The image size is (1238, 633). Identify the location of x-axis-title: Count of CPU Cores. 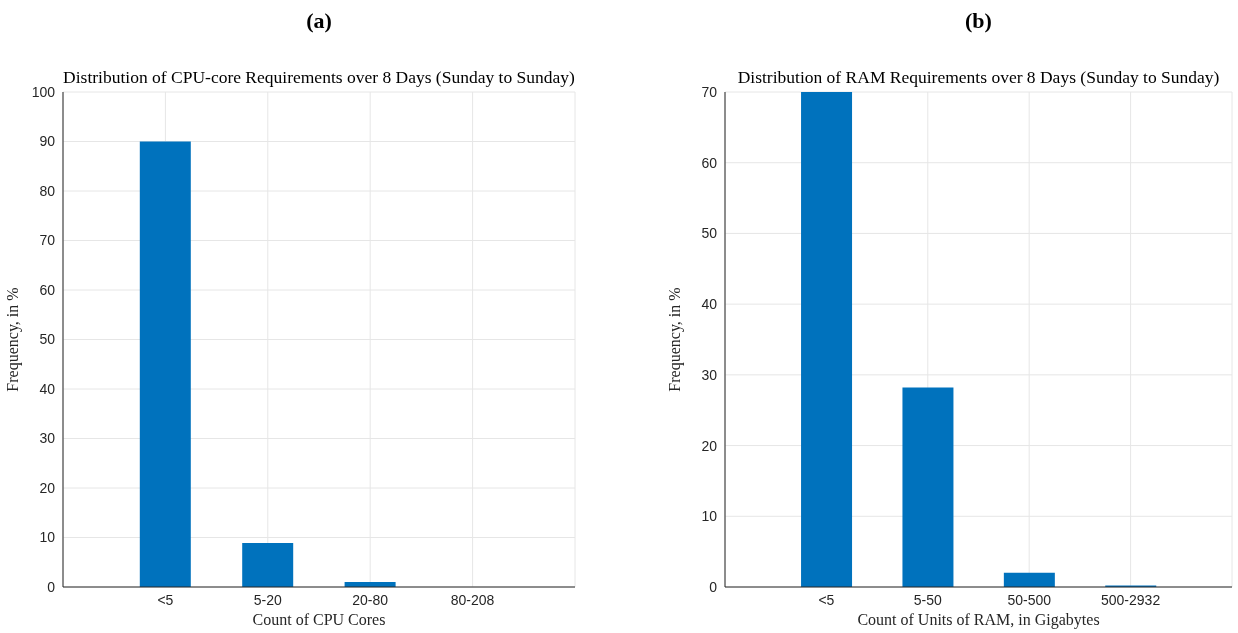
(319, 619).